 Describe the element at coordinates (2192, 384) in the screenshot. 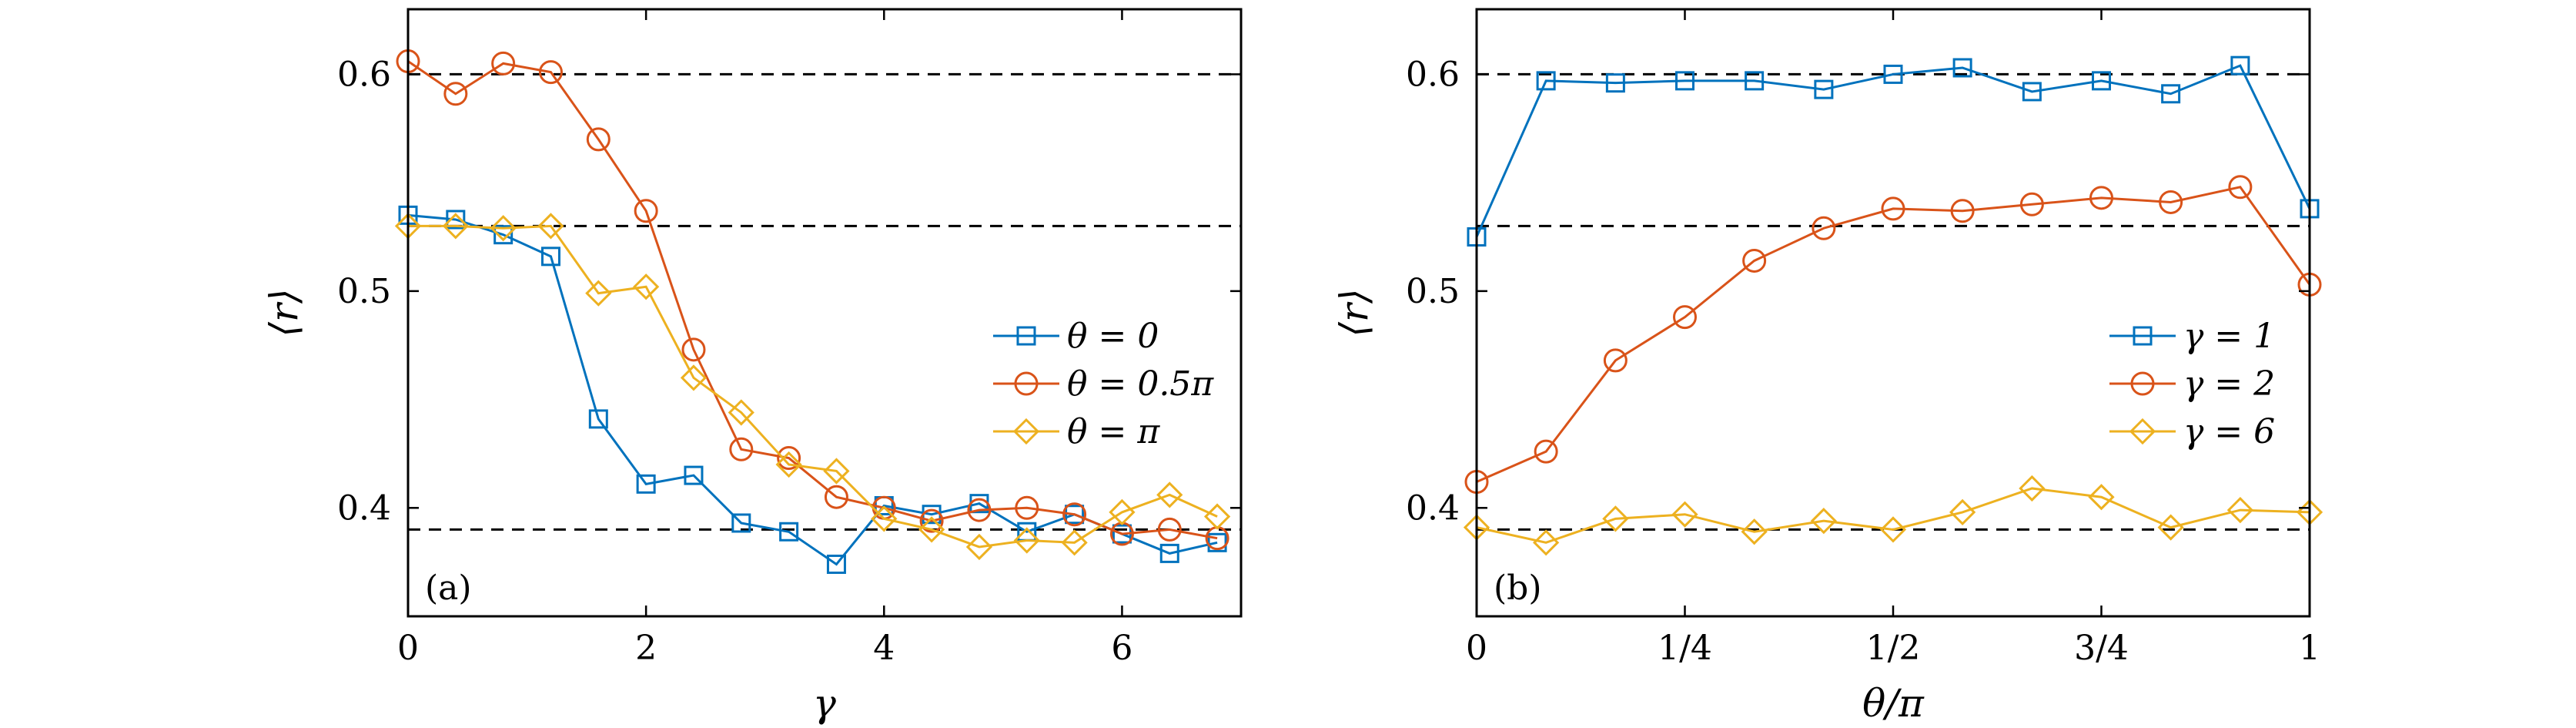

I see `legend: γ = 1 γ = 2 γ = 6` at that location.